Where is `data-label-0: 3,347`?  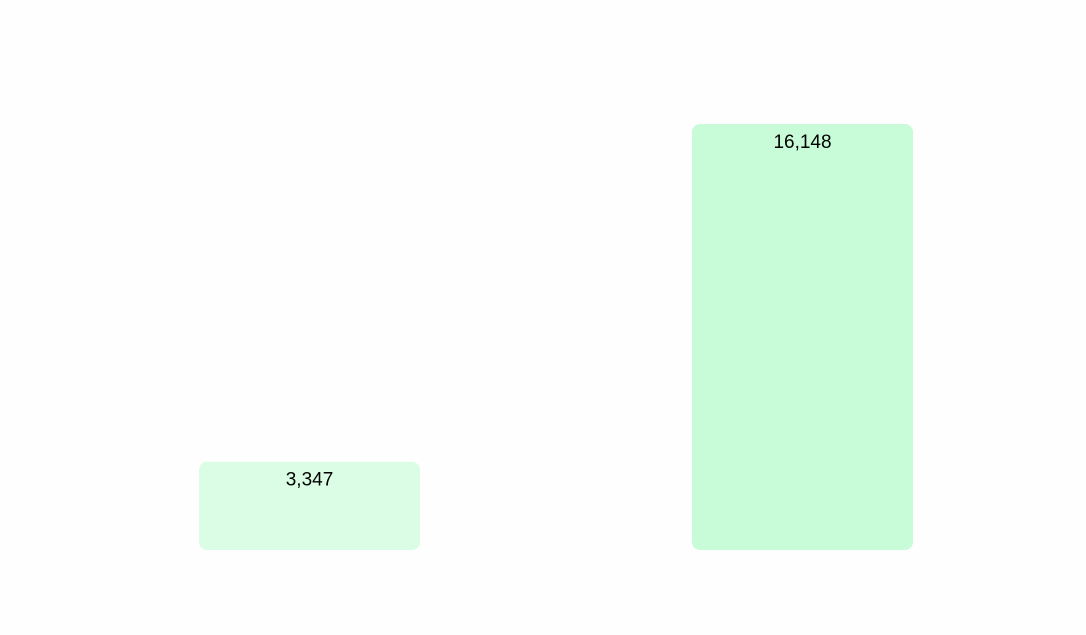 data-label-0: 3,347 is located at coordinates (310, 480).